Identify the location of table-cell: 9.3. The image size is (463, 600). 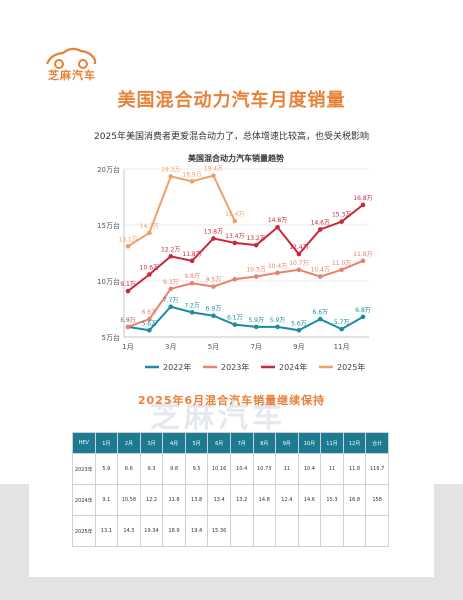
(151, 469).